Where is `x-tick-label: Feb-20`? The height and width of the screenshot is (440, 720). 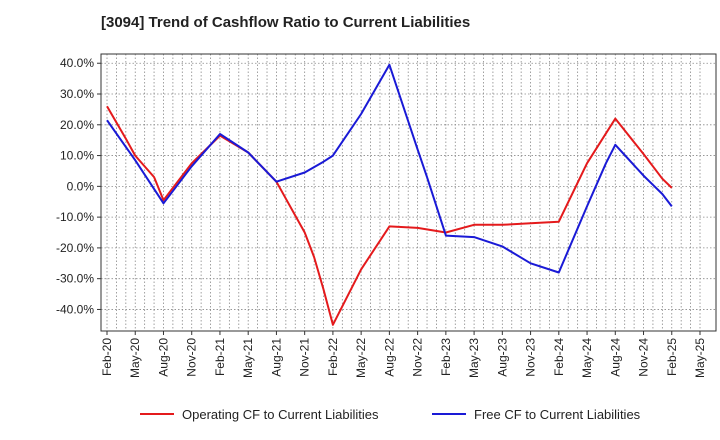 x-tick-label: Feb-20 is located at coordinates (107, 357).